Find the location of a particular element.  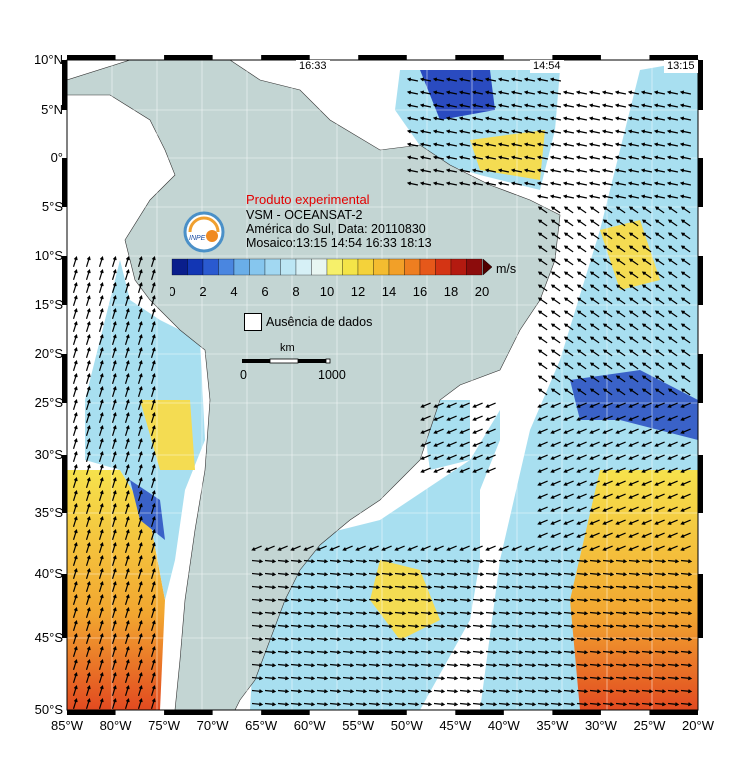

no-data-label: Ausência de dados is located at coordinates (319, 322).